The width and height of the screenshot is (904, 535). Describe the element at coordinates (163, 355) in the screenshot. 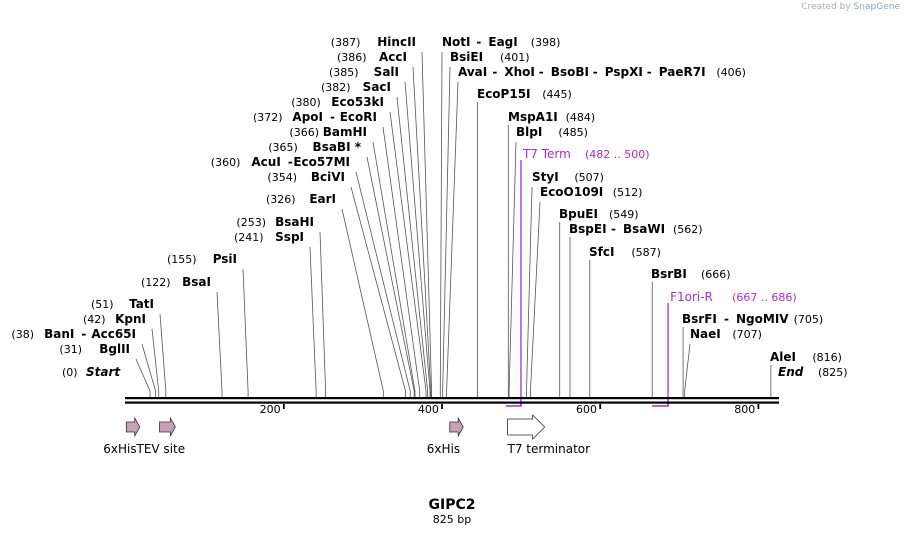

I see `site-line-tati` at that location.